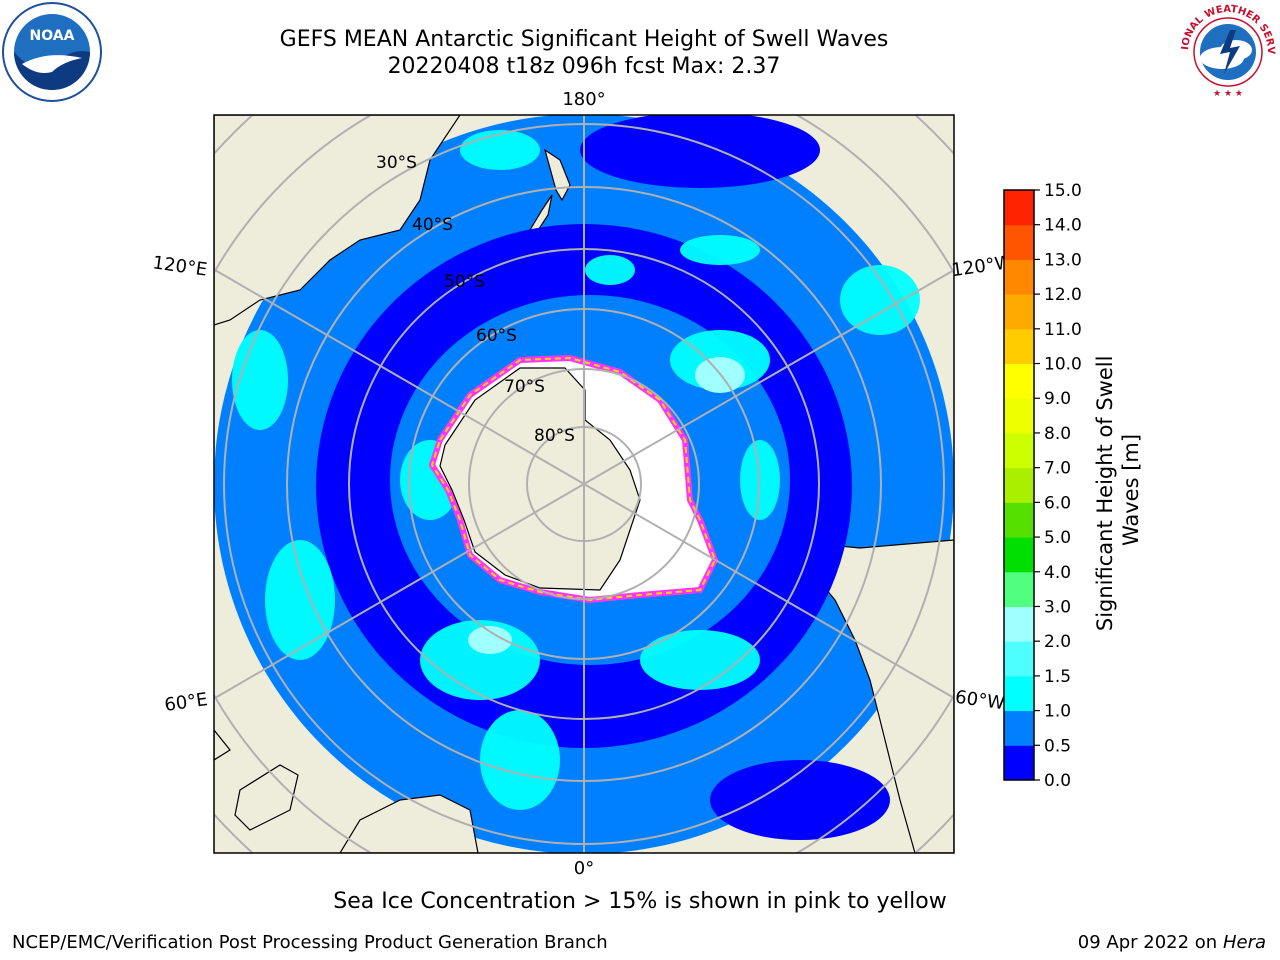 The width and height of the screenshot is (1280, 960). What do you see at coordinates (1063, 226) in the screenshot?
I see `colorbar-tick-label: 14.0` at bounding box center [1063, 226].